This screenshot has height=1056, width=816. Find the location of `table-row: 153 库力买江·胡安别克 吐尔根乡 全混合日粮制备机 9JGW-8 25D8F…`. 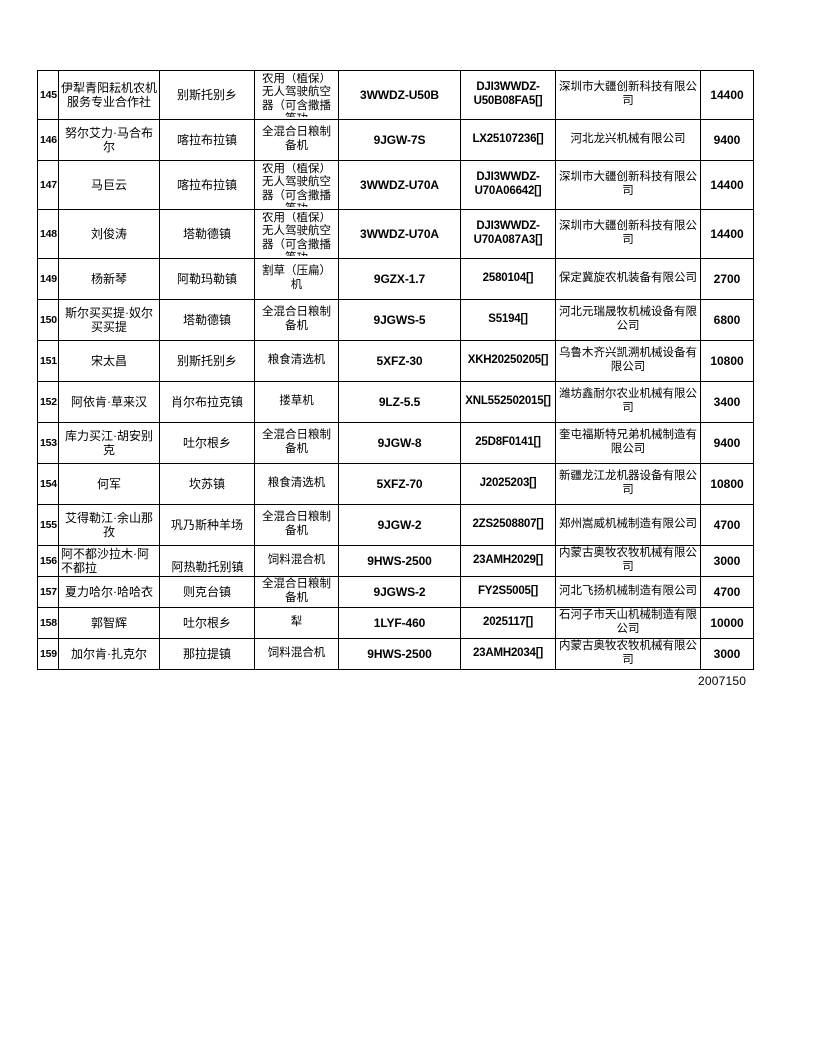

table-row: 153 库力买江·胡安别克 吐尔根乡 全混合日粮制备机 9JGW-8 25D8F… is located at coordinates (395, 443).